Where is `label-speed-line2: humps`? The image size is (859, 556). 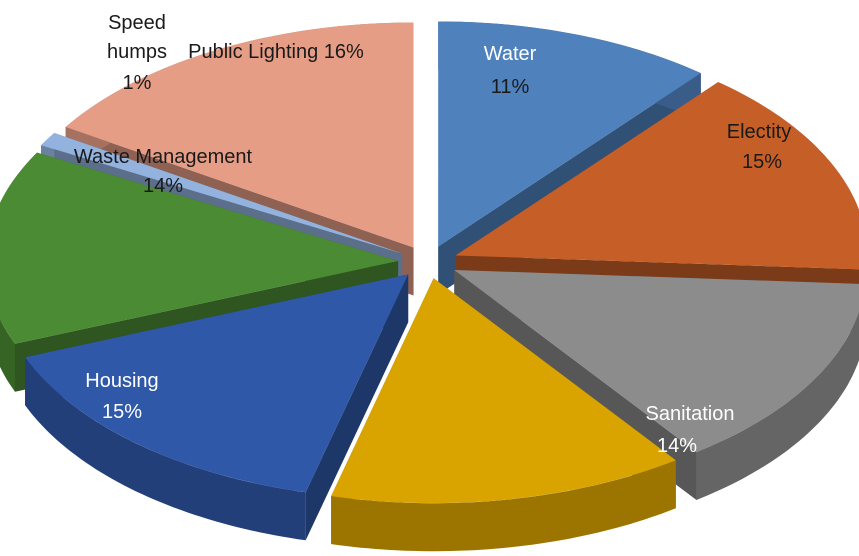
label-speed-line2: humps is located at coordinates (137, 52).